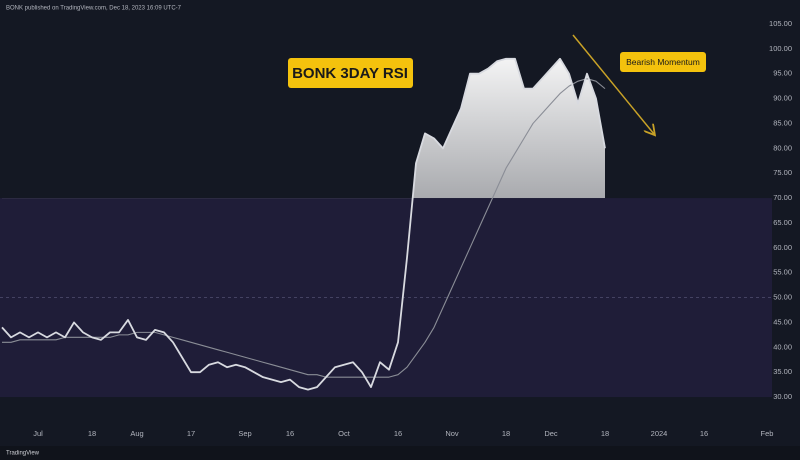  What do you see at coordinates (191, 433) in the screenshot?
I see `x-tick-label: 17` at bounding box center [191, 433].